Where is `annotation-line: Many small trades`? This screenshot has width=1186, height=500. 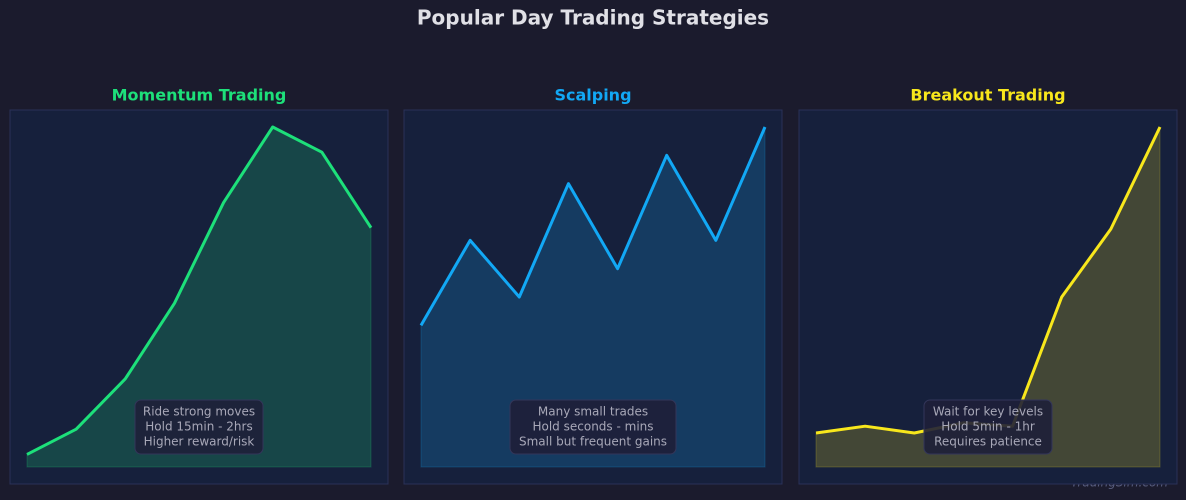
annotation-line: Many small trades is located at coordinates (593, 412).